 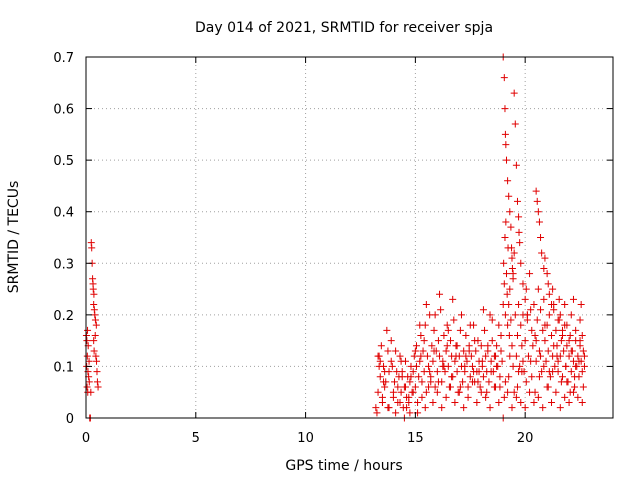 I want to click on x-tick-label: 5, so click(x=196, y=438).